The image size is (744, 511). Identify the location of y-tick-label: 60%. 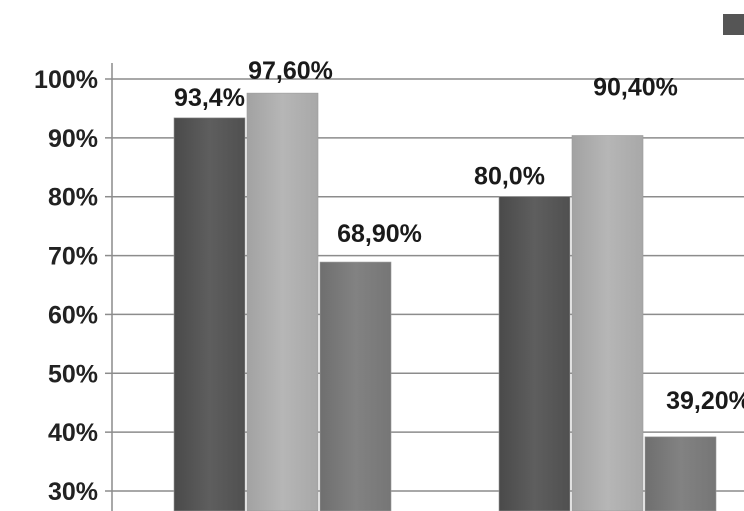
(73, 315).